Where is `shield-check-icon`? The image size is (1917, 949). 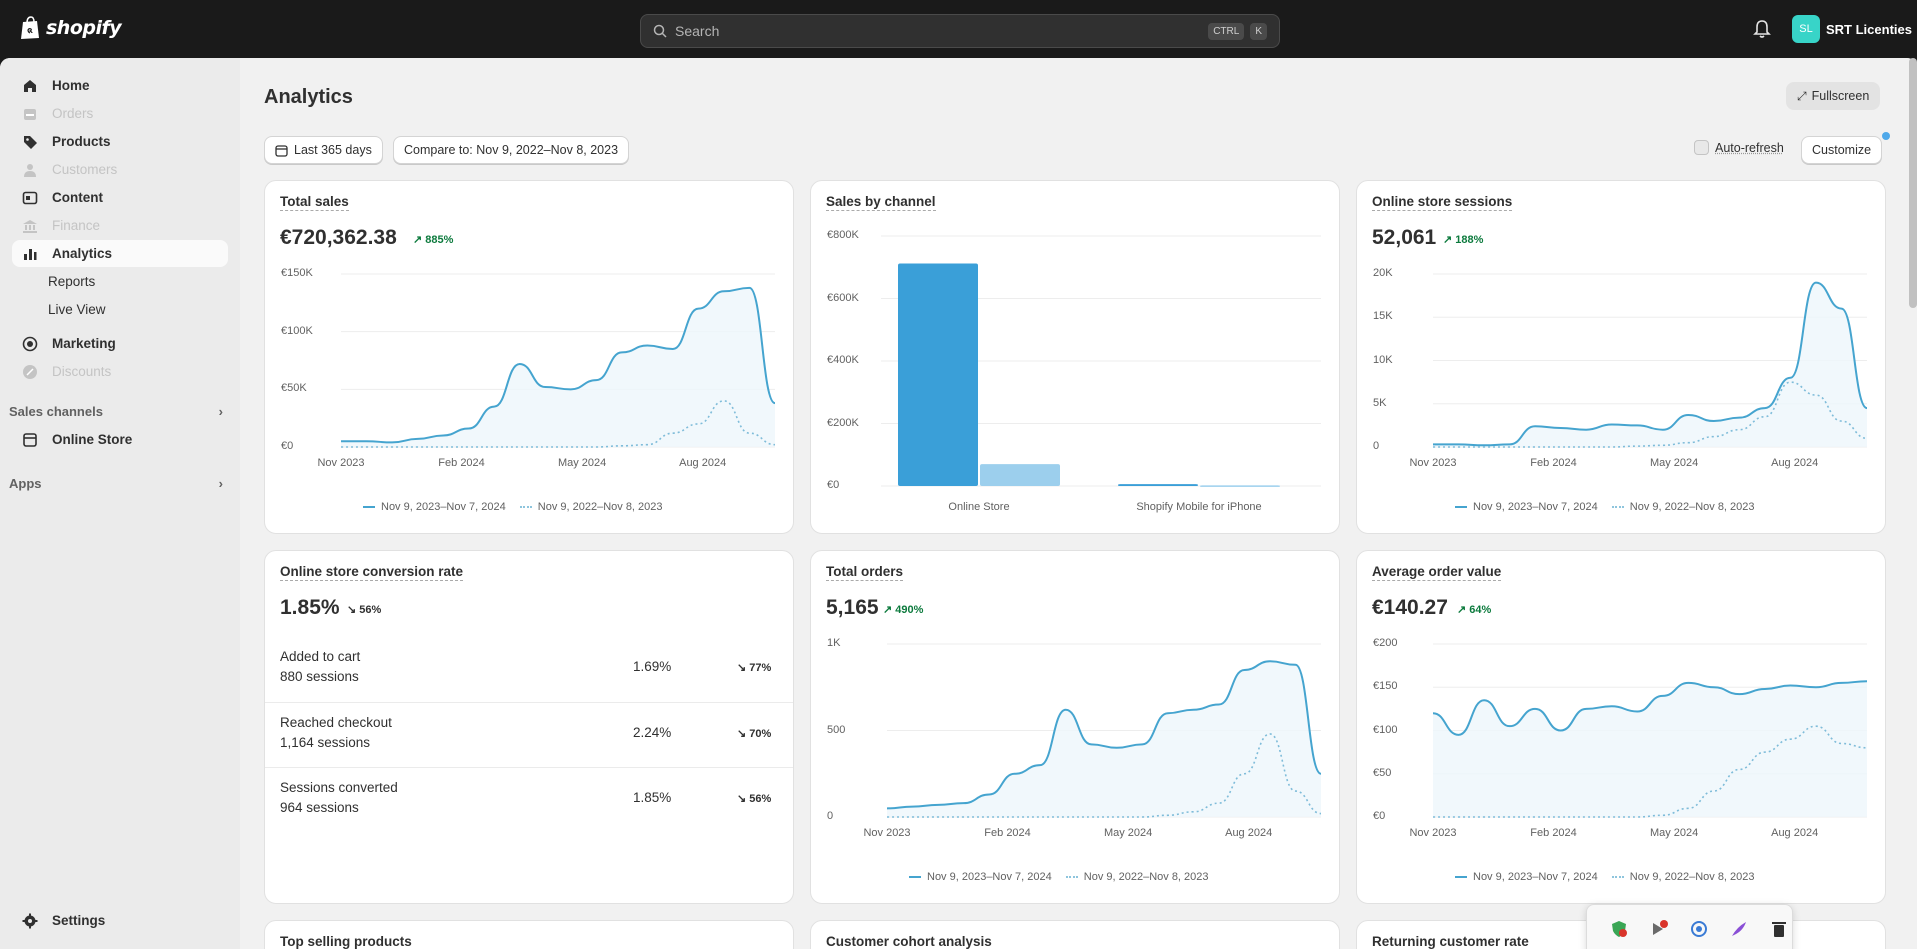 shield-check-icon is located at coordinates (1619, 929).